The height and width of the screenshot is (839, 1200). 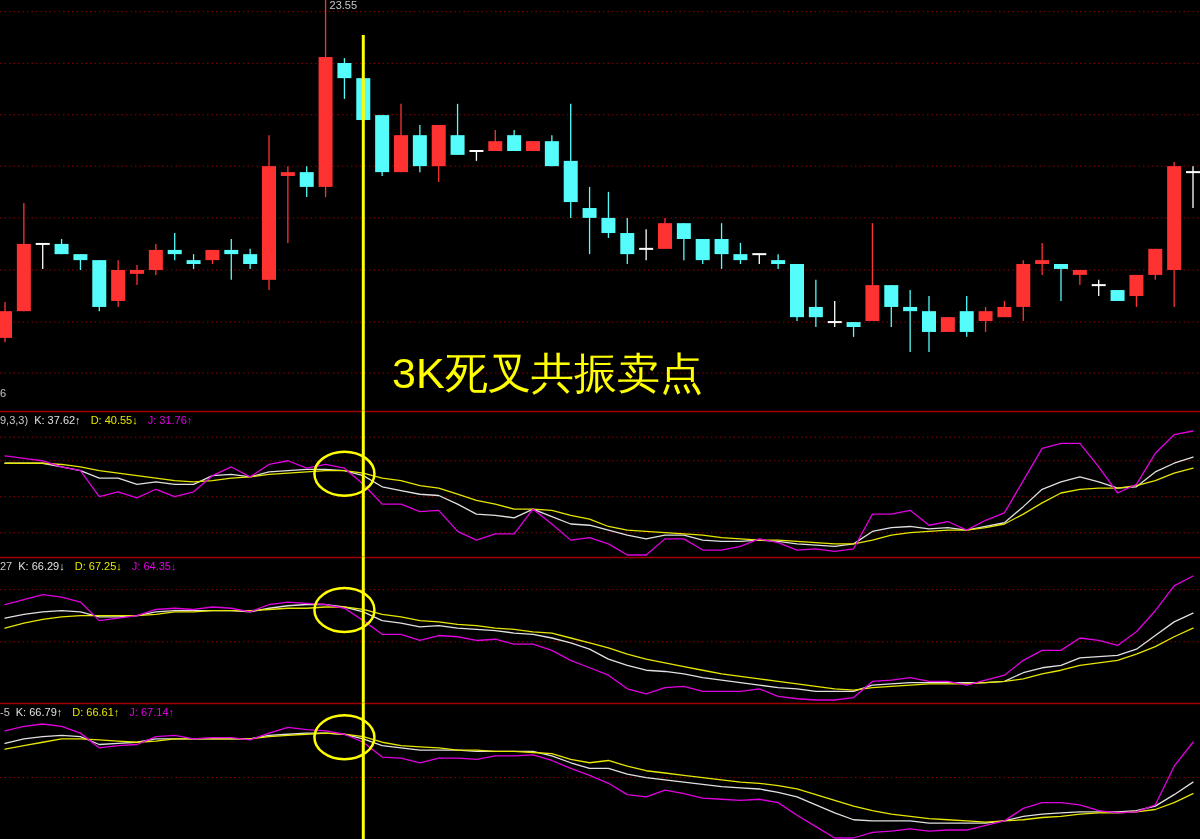 I want to click on text: K: 66.29↓, so click(x=41, y=566).